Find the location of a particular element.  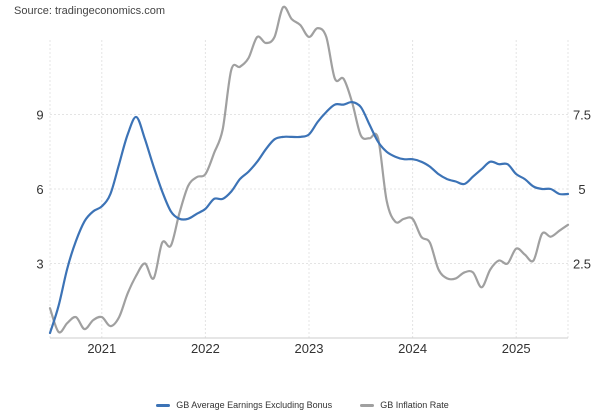

x-tick-label: 2022 is located at coordinates (205, 348).